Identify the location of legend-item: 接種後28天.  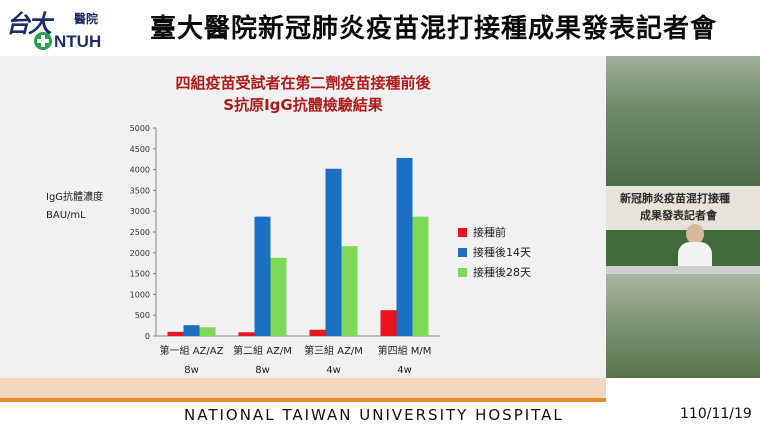
(494, 272).